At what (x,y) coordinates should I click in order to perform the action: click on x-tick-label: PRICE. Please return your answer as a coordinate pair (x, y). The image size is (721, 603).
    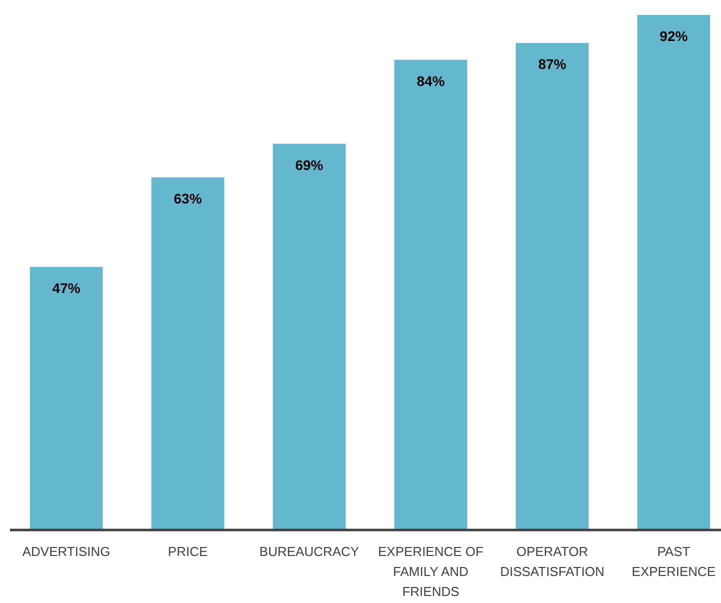
    Looking at the image, I should click on (188, 551).